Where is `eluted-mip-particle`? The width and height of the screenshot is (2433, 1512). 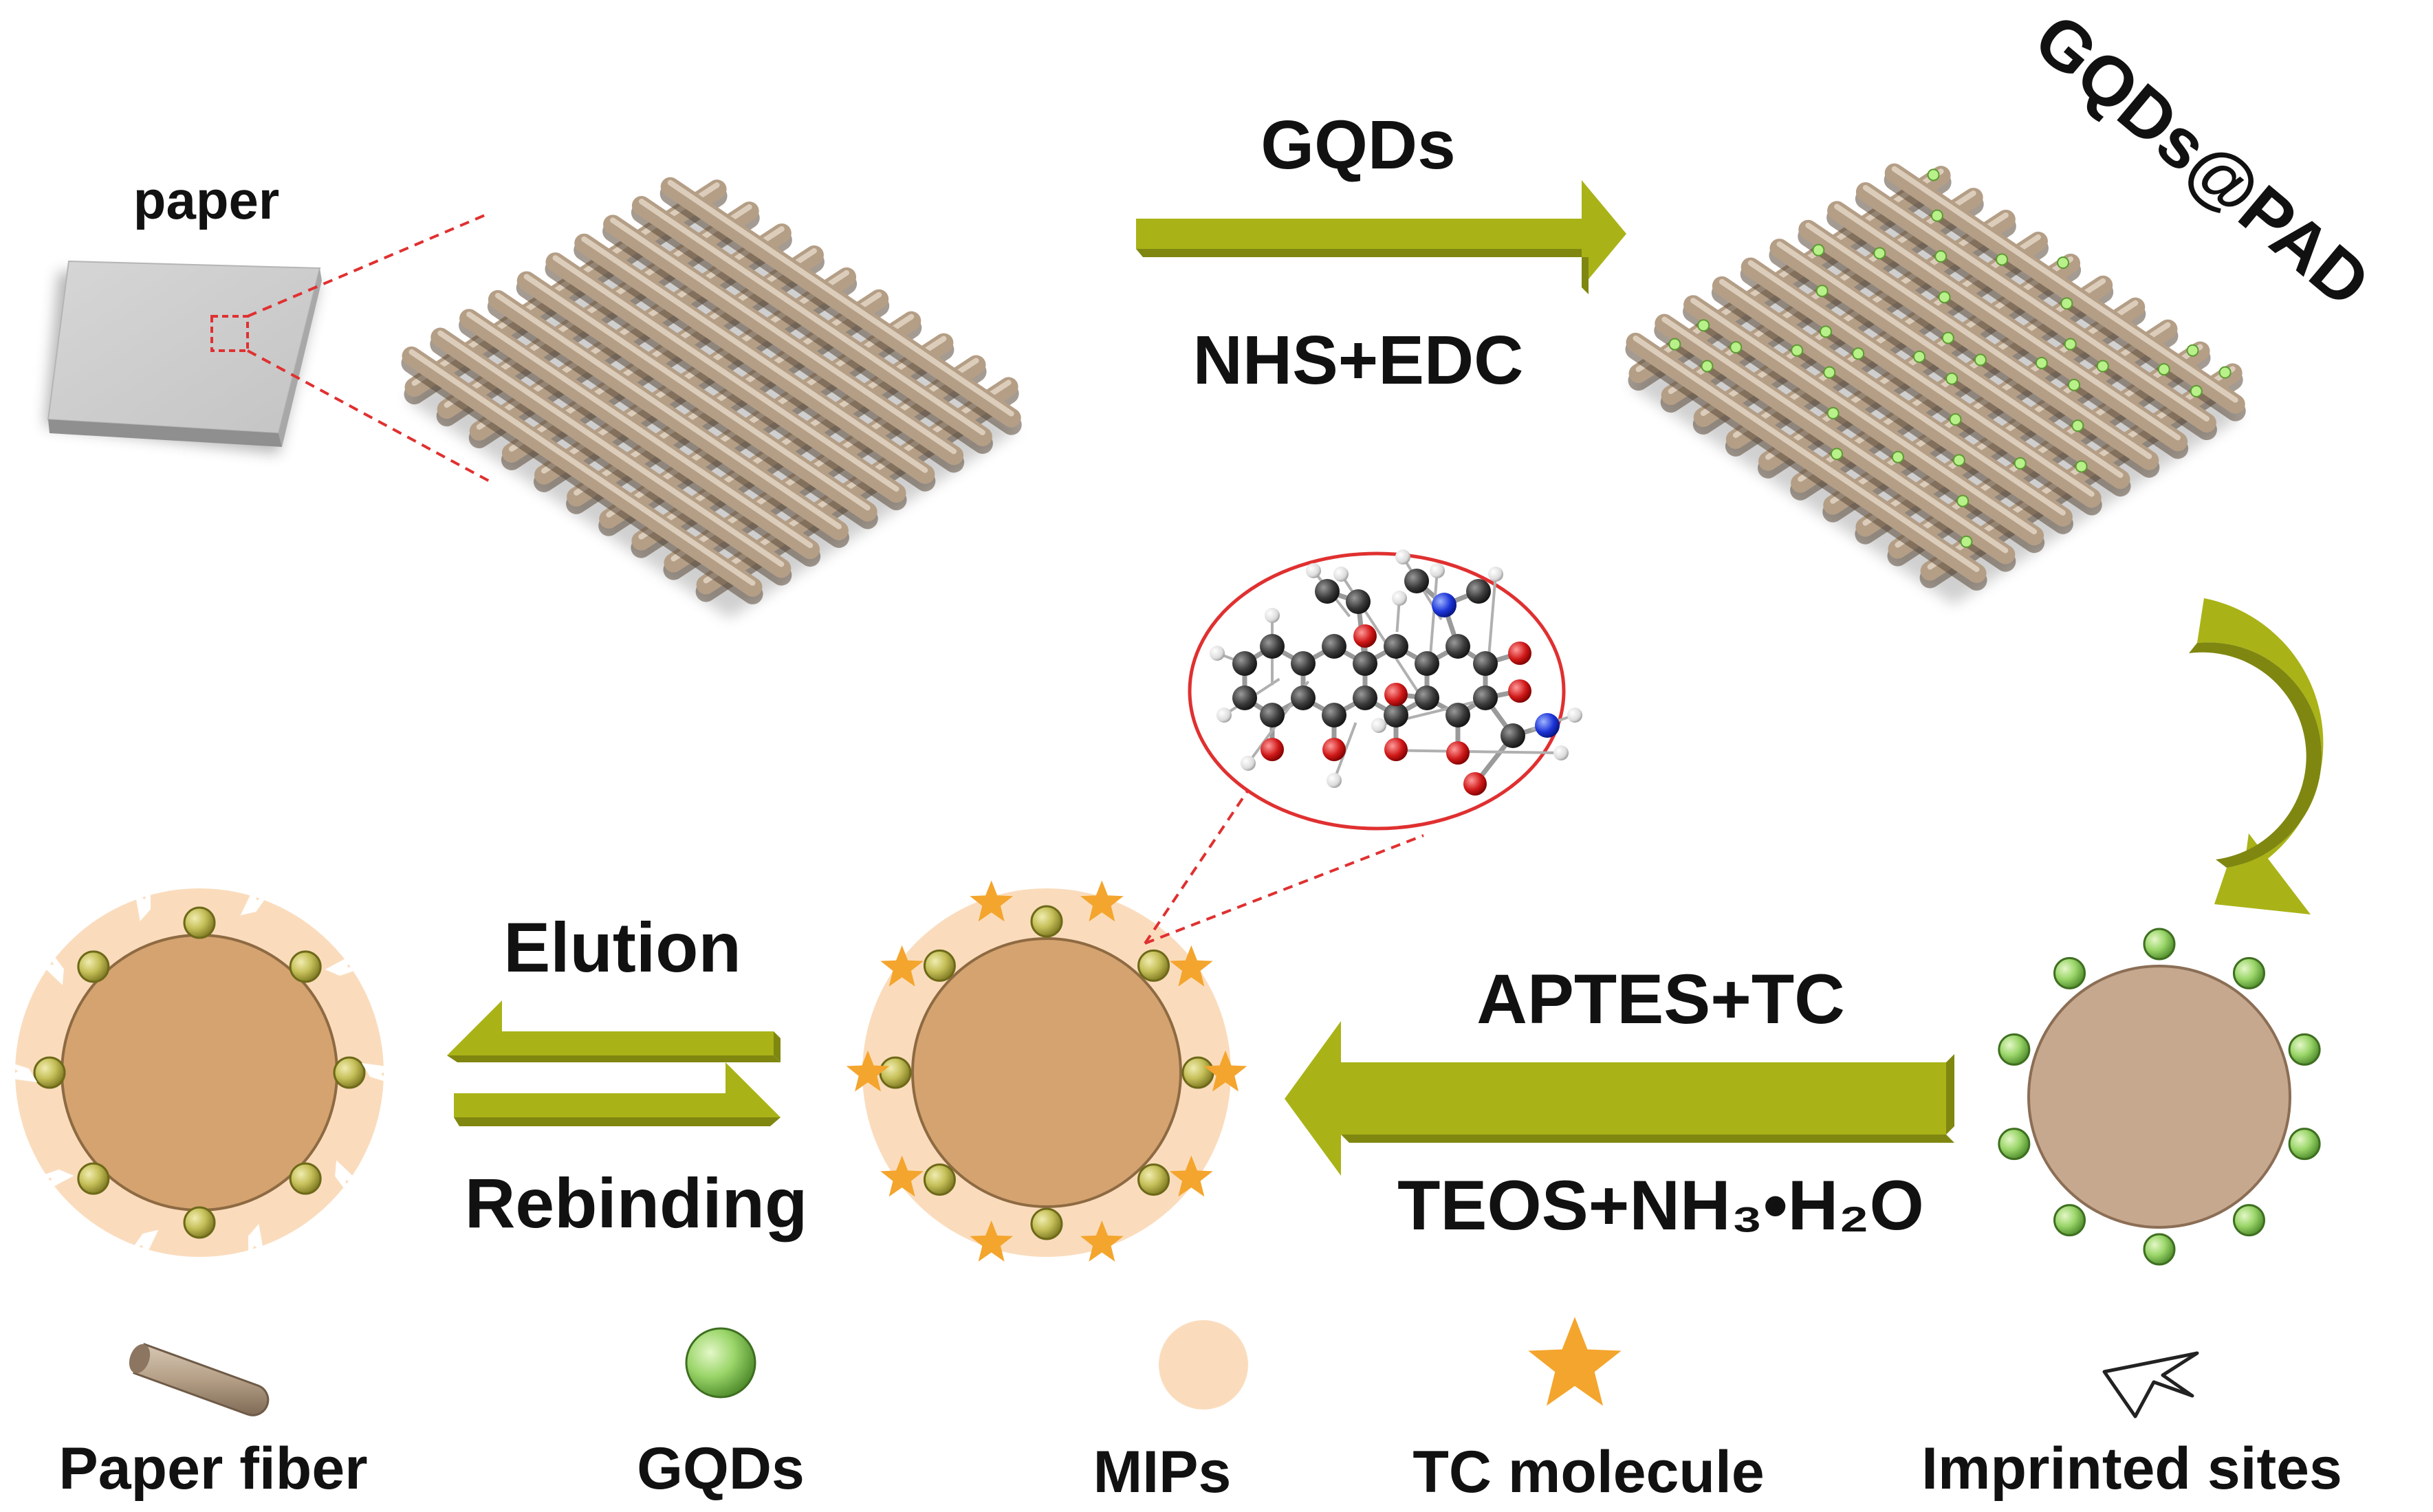
eluted-mip-particle is located at coordinates (199, 1073).